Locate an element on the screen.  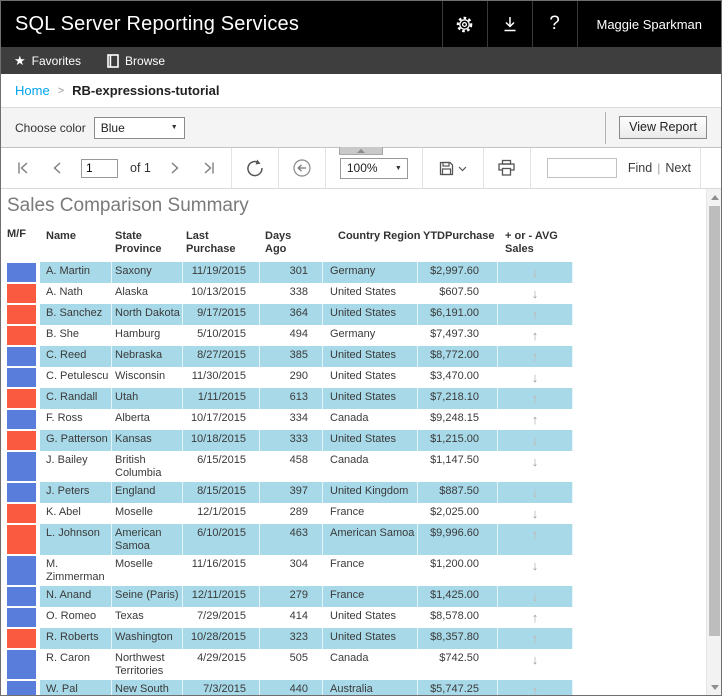
state-cell: Hamburg is located at coordinates (147, 335).